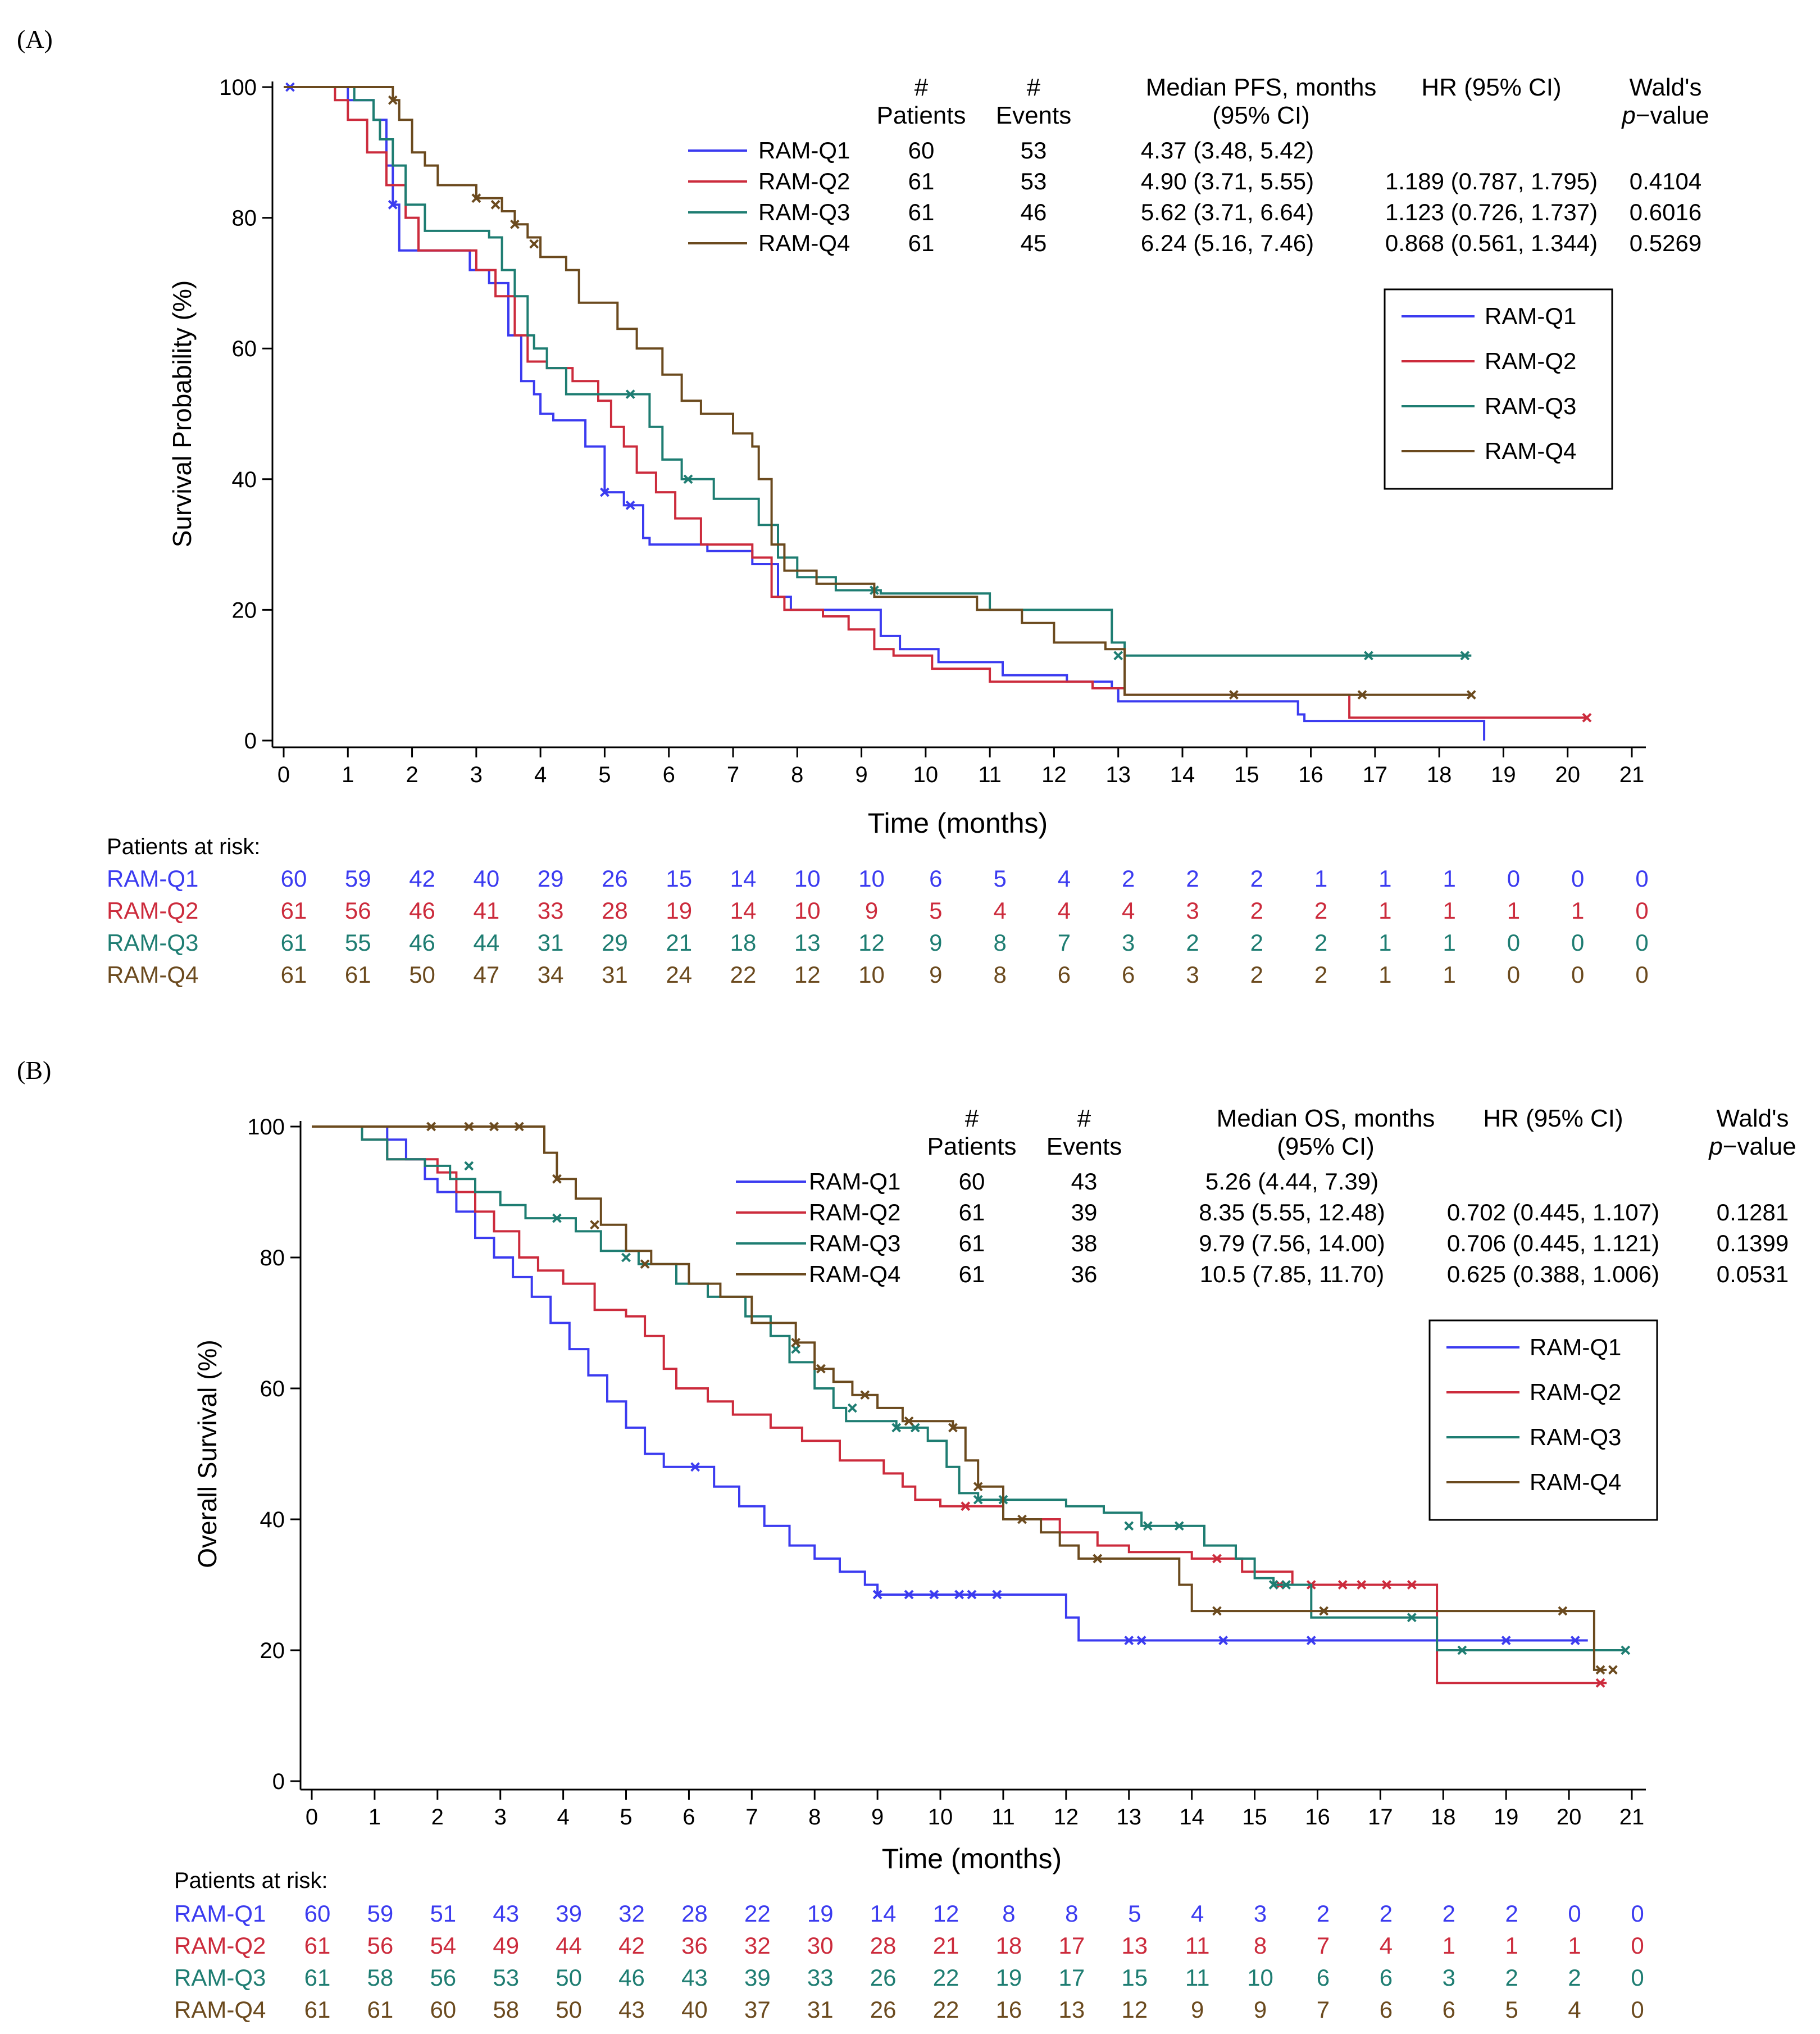  Describe the element at coordinates (272, 1389) in the screenshot. I see `y-tick-label: 60` at that location.